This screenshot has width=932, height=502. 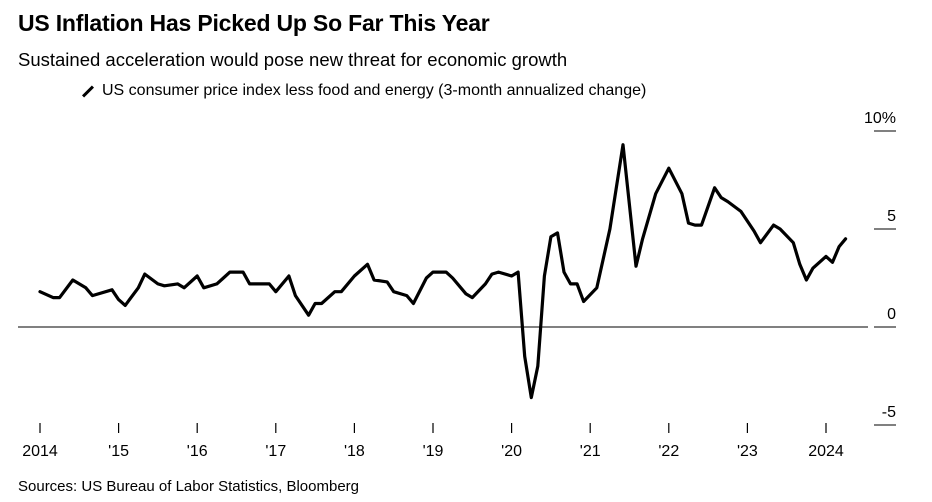 What do you see at coordinates (354, 451) in the screenshot?
I see `x-tick-label: '18` at bounding box center [354, 451].